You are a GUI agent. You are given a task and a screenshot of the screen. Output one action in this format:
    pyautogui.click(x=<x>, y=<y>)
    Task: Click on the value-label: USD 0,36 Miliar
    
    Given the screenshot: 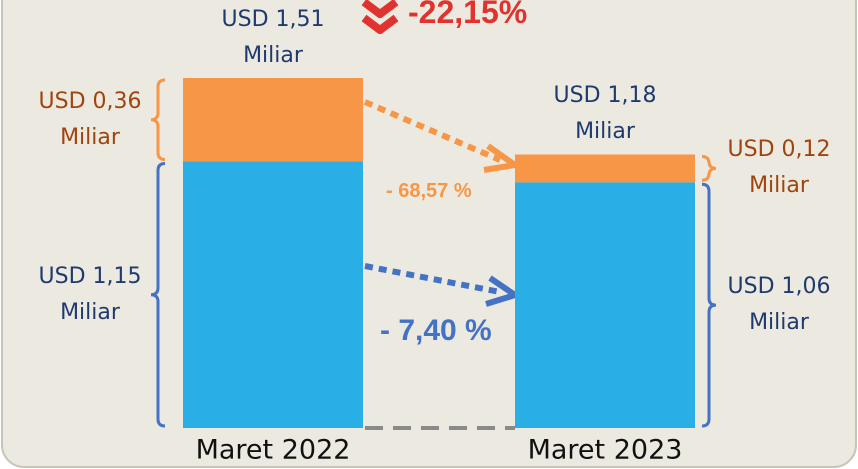 What is the action you would take?
    pyautogui.click(x=90, y=119)
    